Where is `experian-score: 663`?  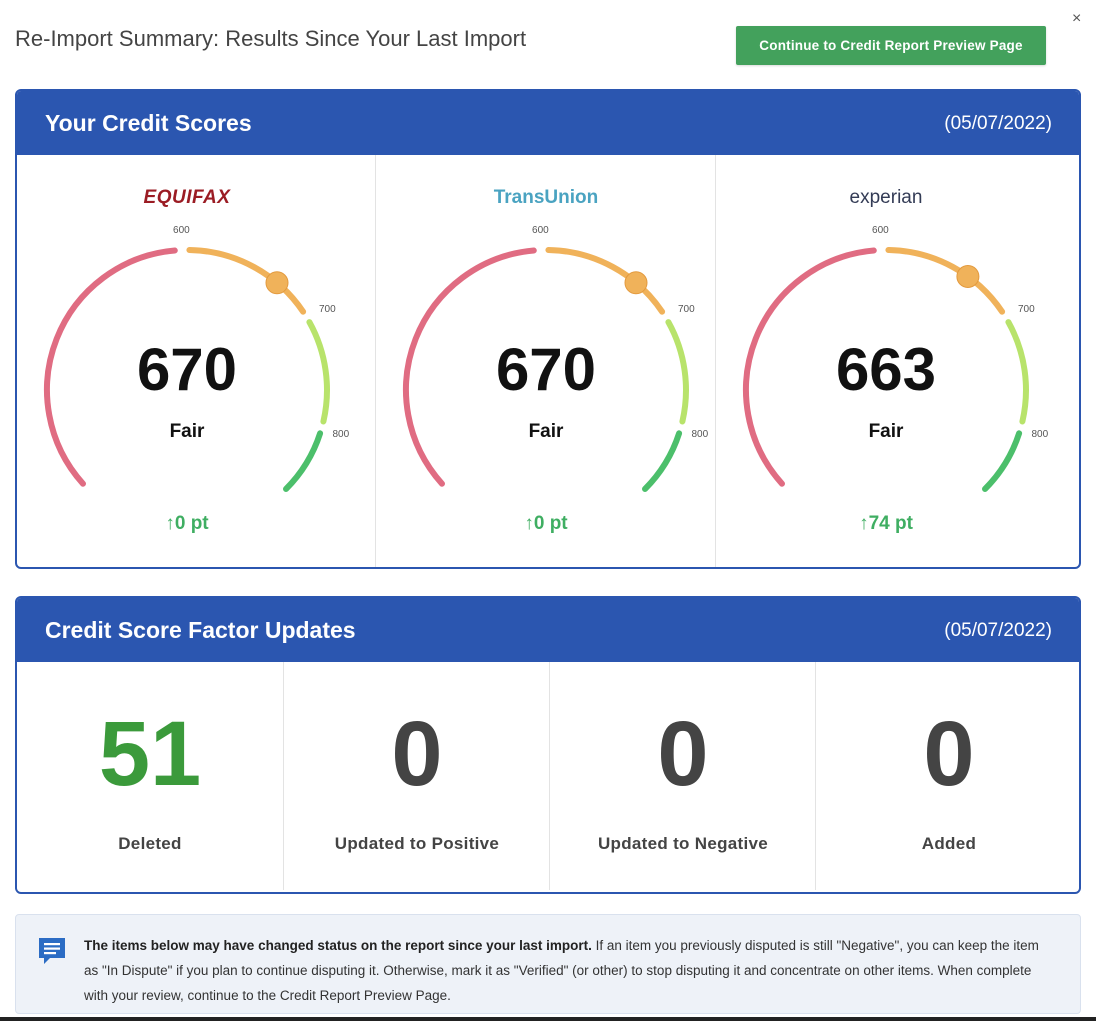
experian-score: 663 is located at coordinates (886, 369).